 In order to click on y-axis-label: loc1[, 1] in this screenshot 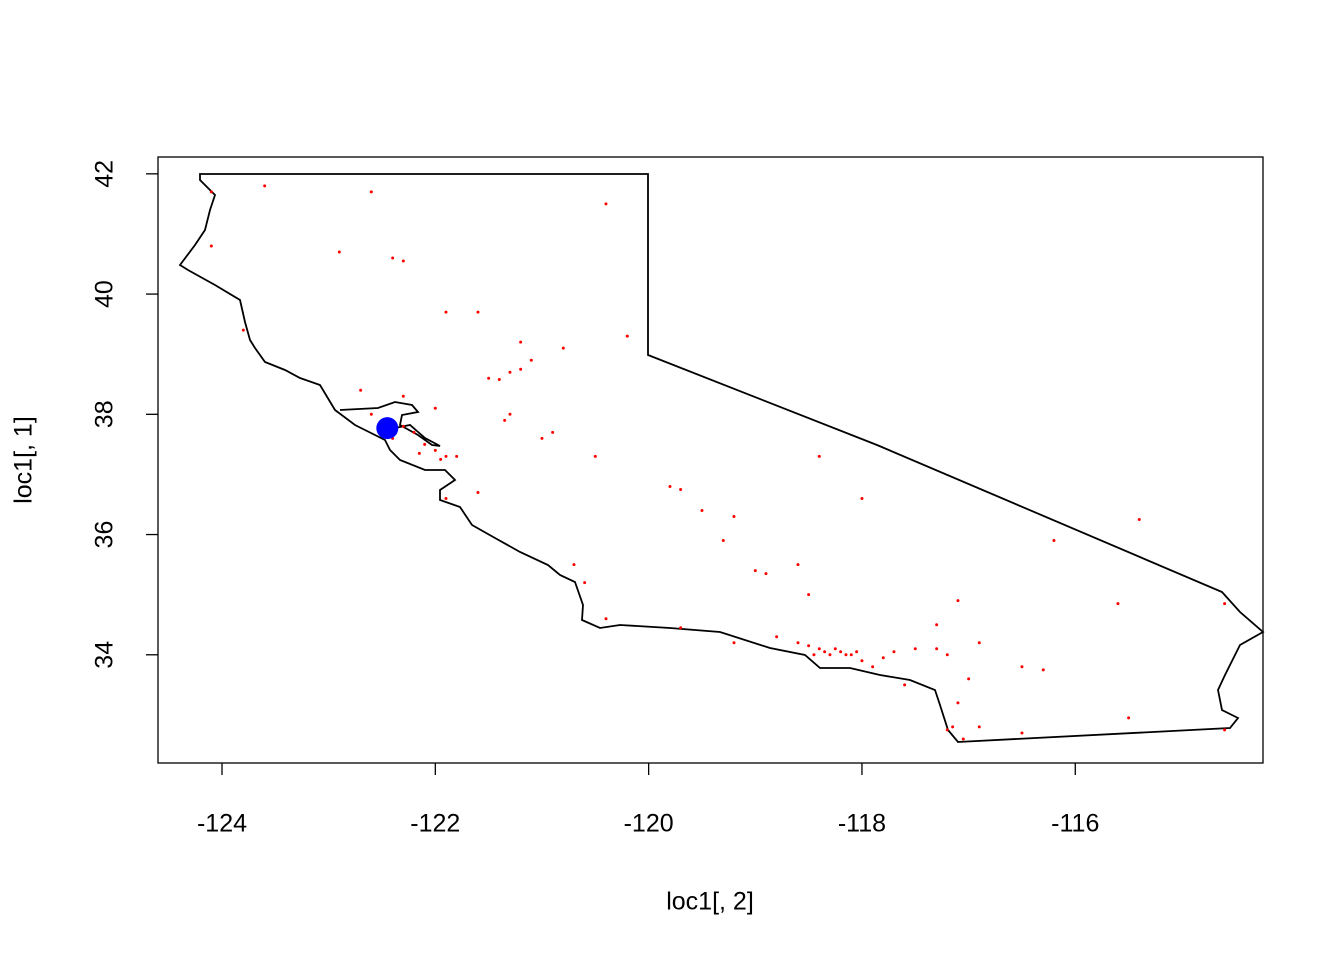, I will do `click(24, 460)`.